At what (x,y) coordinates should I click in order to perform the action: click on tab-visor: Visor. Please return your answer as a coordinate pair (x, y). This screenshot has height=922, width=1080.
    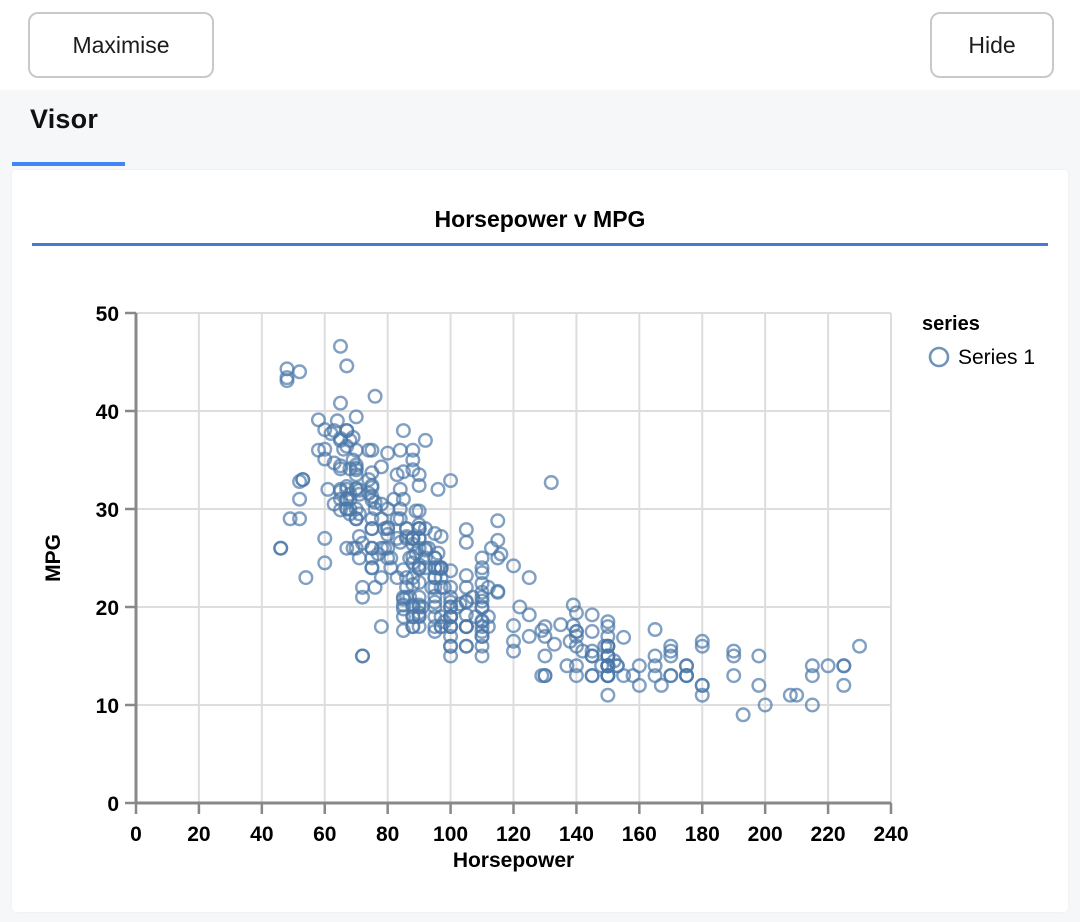
    Looking at the image, I should click on (68, 129).